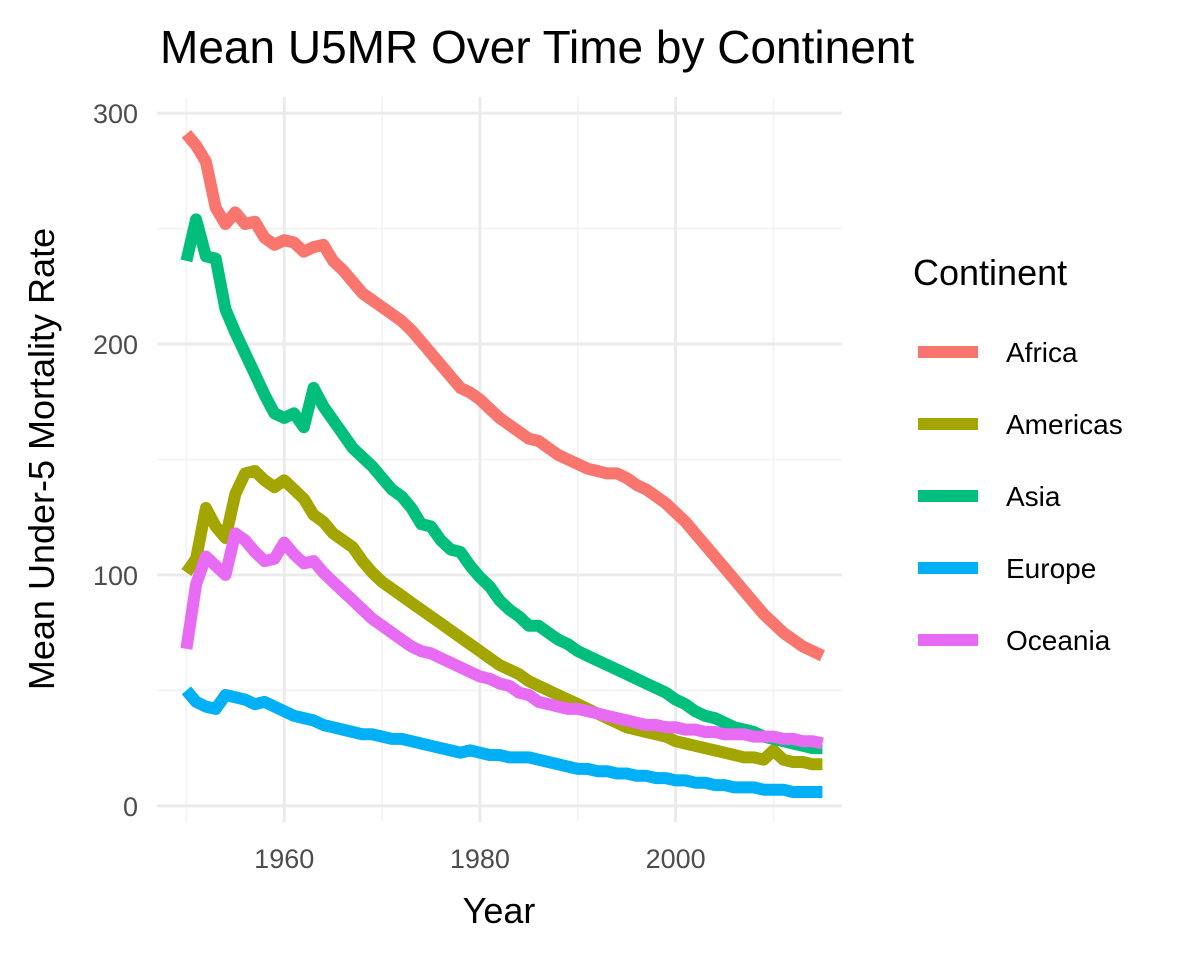 This screenshot has width=1204, height=956. What do you see at coordinates (115, 345) in the screenshot?
I see `y-tick-label: 200` at bounding box center [115, 345].